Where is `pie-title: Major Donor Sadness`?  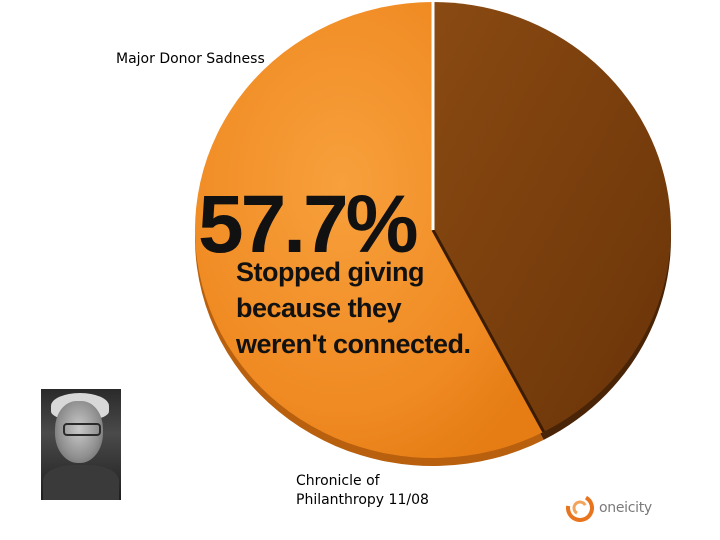
pie-title: Major Donor Sadness is located at coordinates (190, 59).